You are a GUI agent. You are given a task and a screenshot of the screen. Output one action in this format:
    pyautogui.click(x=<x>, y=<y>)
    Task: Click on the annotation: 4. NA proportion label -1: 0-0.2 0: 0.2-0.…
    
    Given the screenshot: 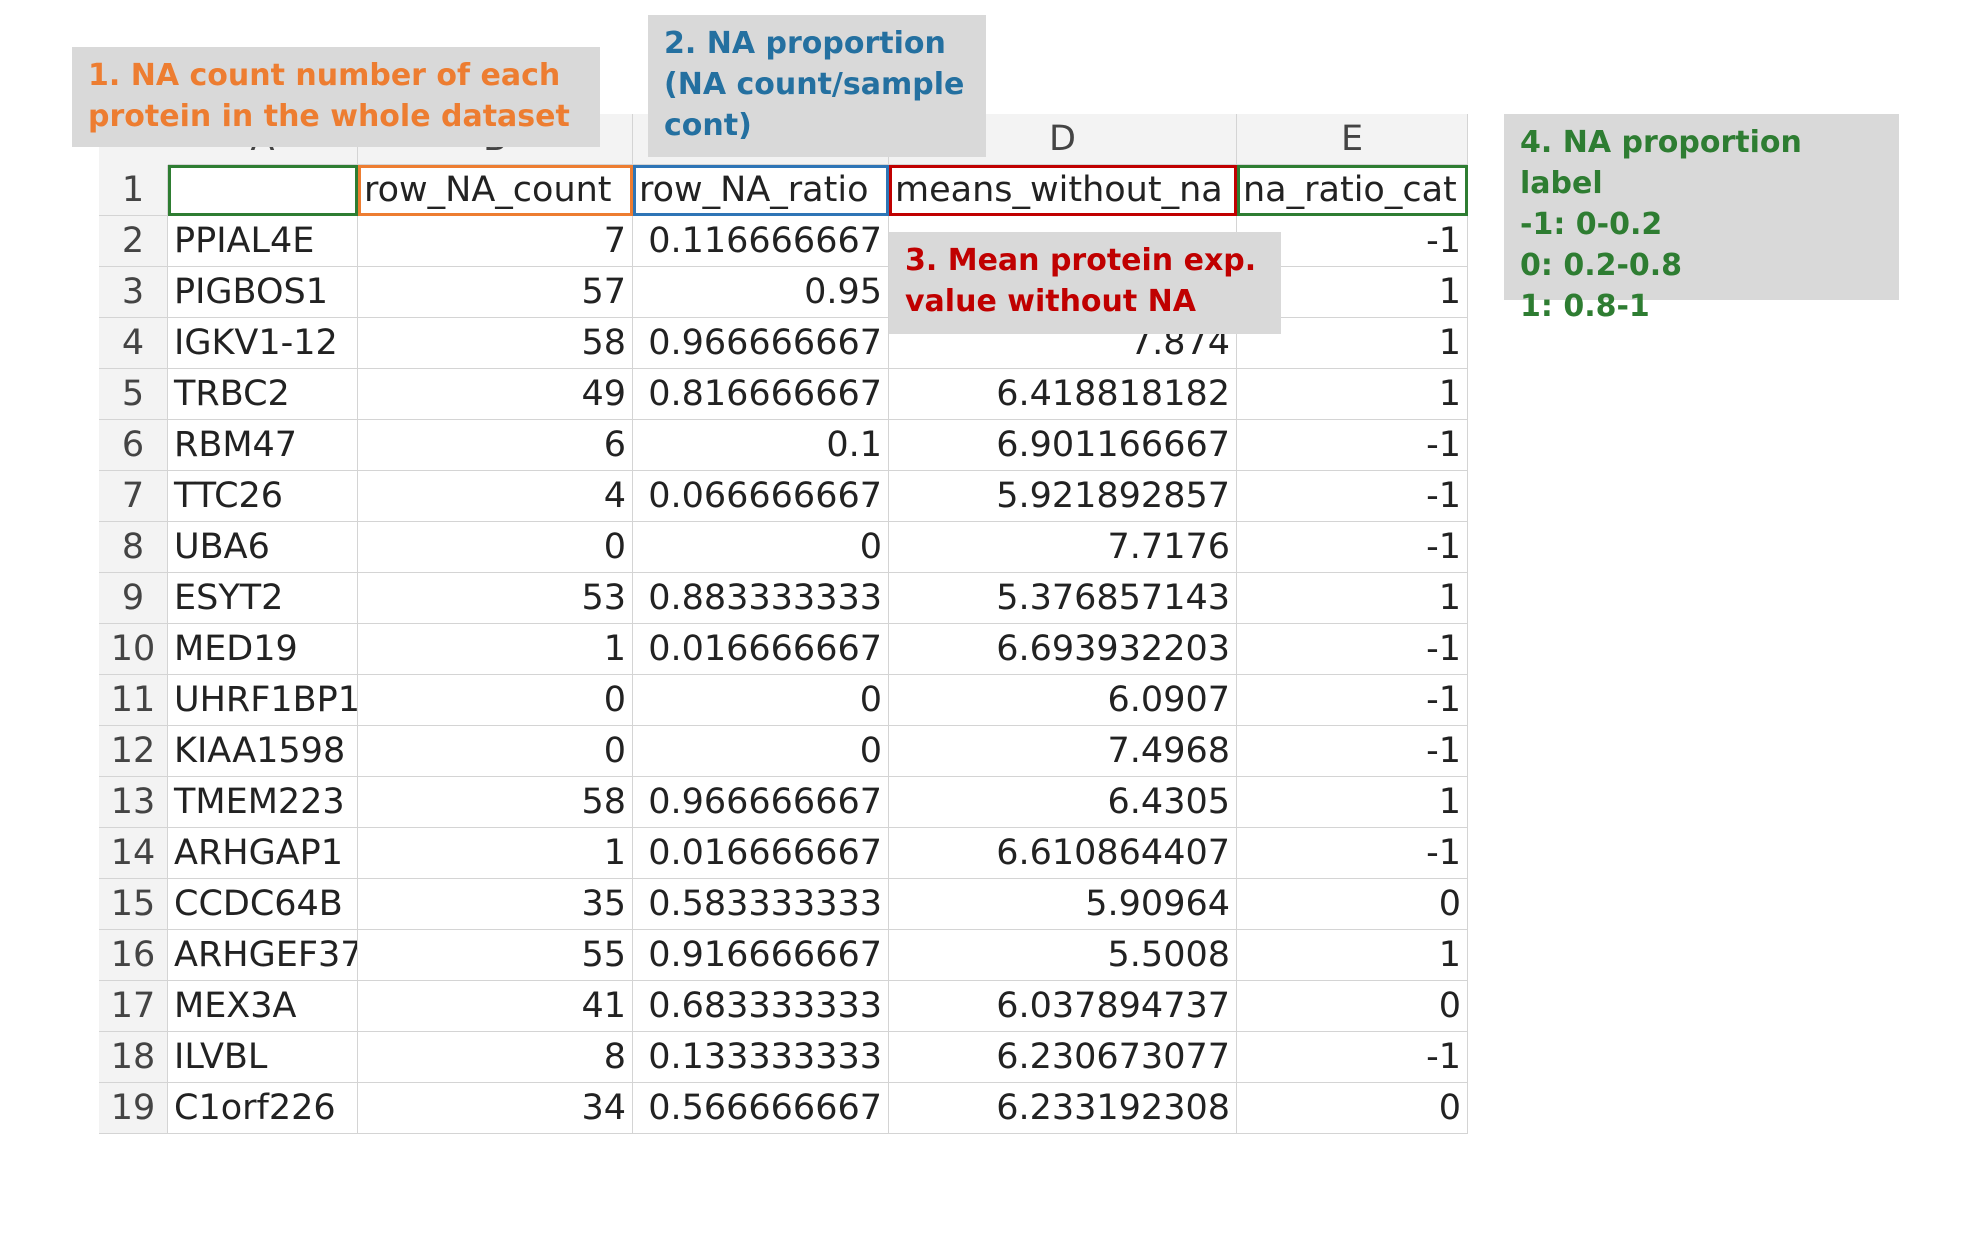 What is the action you would take?
    pyautogui.click(x=1701, y=219)
    